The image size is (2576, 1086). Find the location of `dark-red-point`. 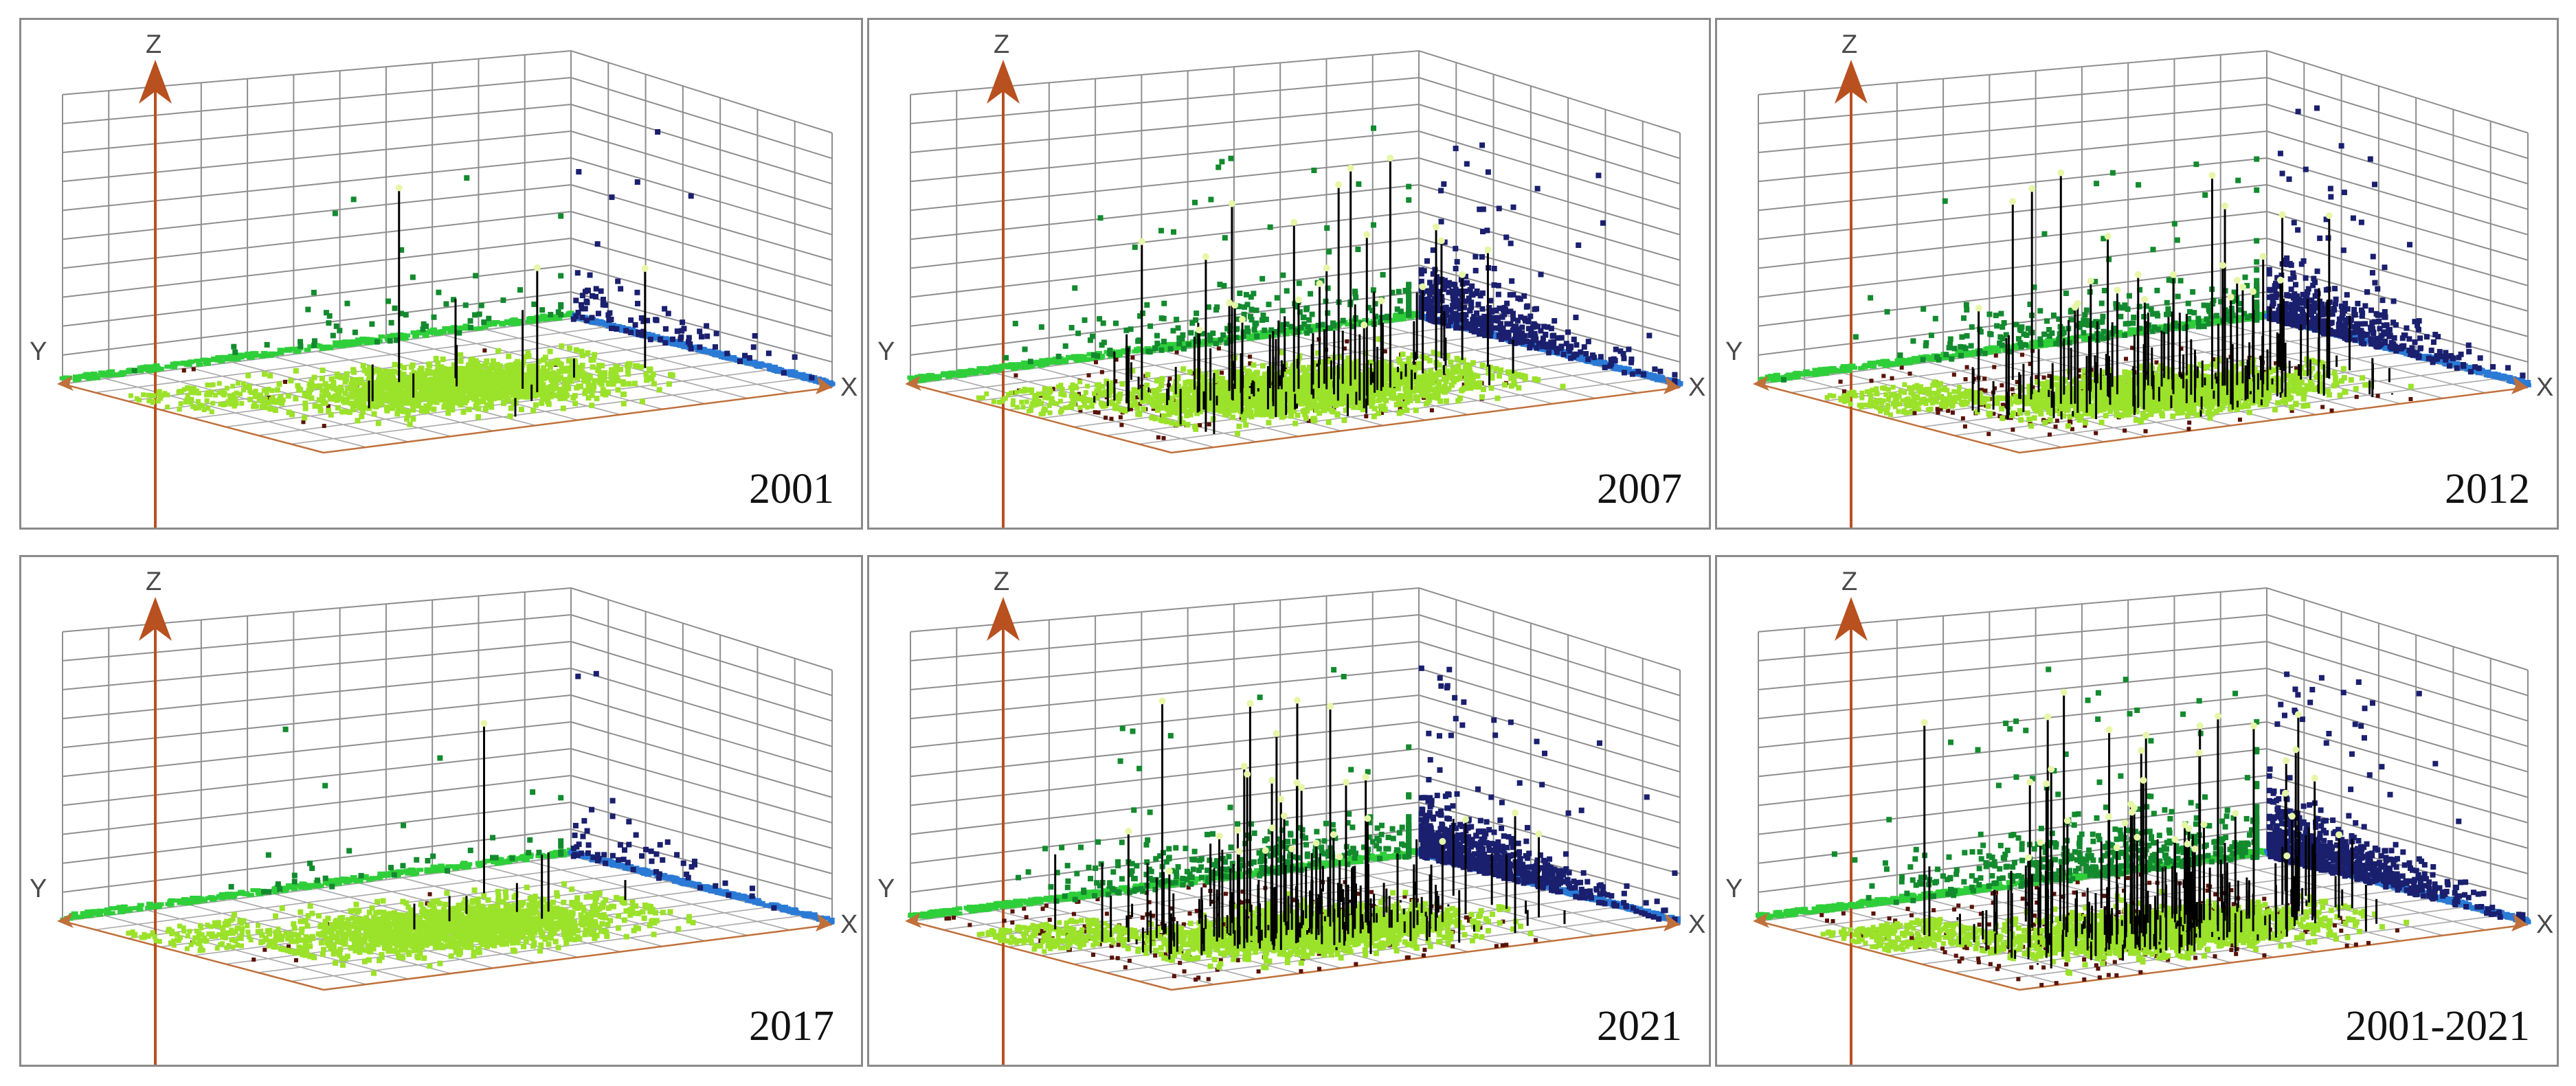

dark-red-point is located at coordinates (1106, 418).